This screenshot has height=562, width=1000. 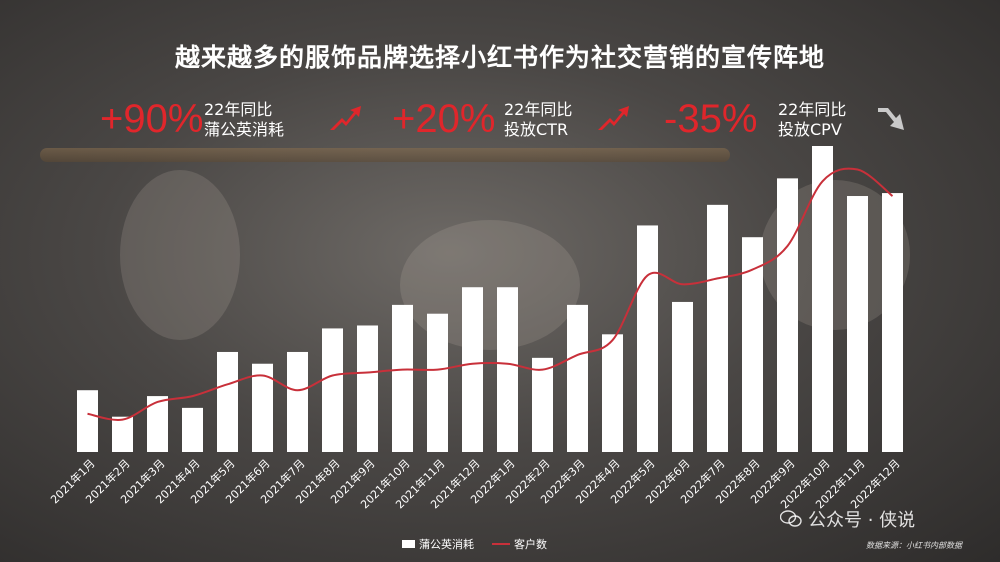 I want to click on hanger-decoration, so click(x=180, y=255).